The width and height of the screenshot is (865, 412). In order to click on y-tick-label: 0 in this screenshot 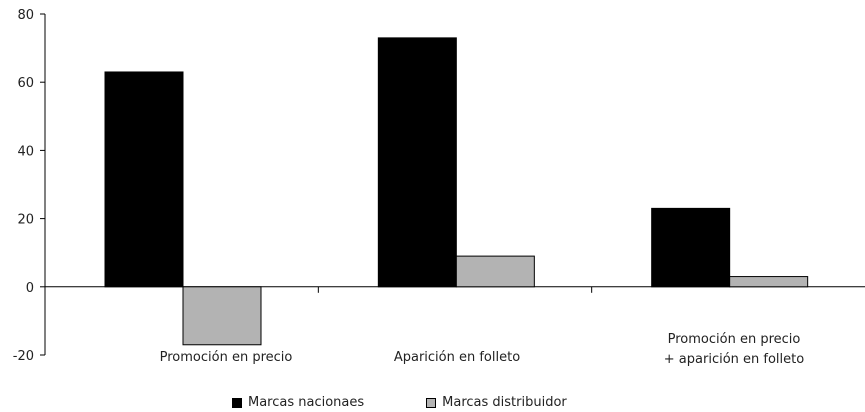, I will do `click(30, 288)`.